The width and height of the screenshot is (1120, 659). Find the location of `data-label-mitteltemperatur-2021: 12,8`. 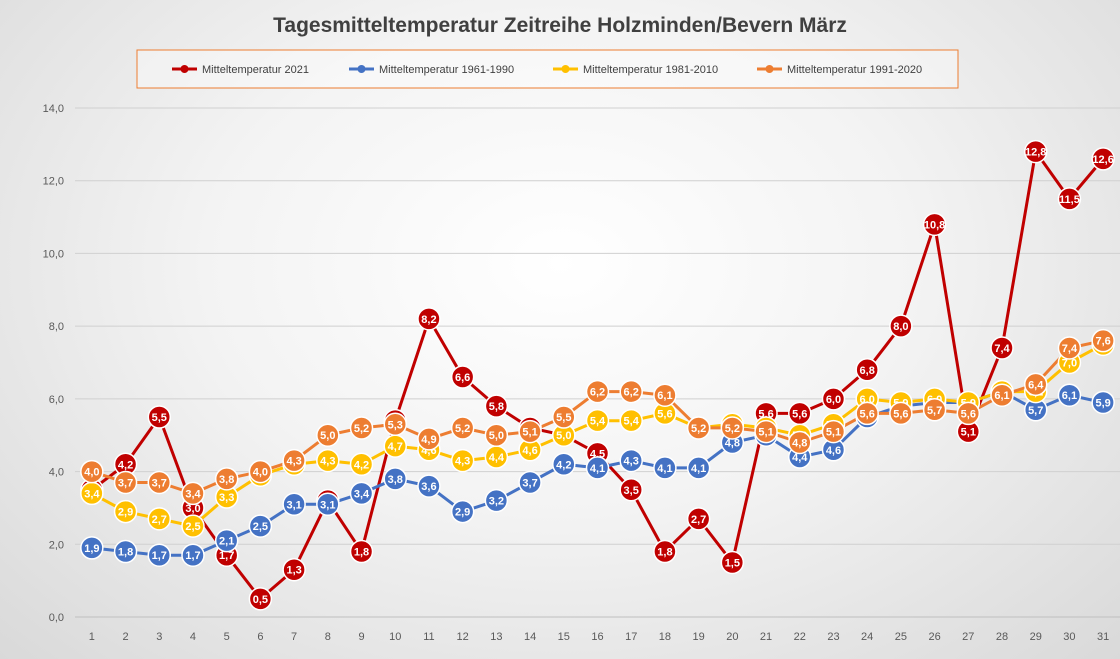

data-label-mitteltemperatur-2021: 12,8 is located at coordinates (1035, 153).